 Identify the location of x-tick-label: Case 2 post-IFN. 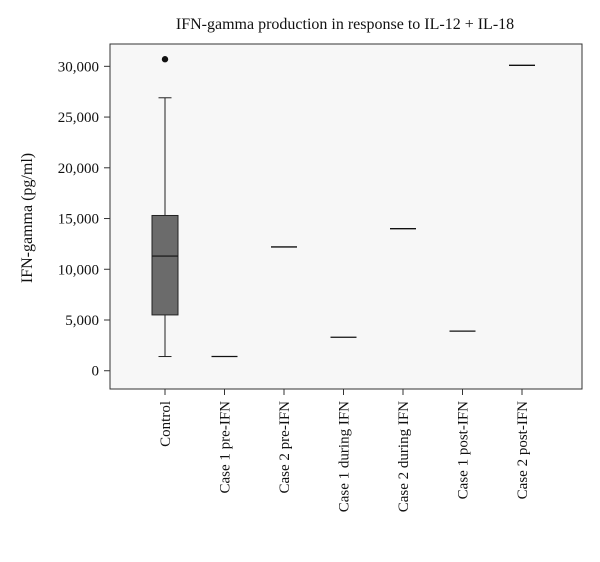
(523, 450).